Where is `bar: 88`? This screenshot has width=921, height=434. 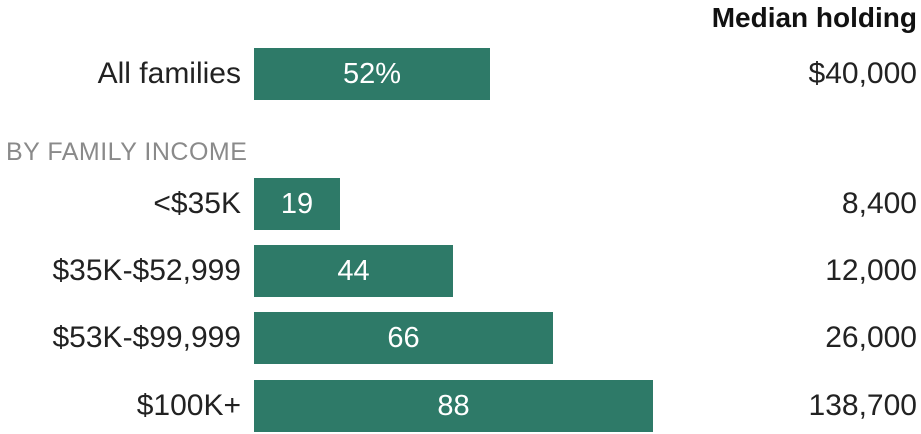
bar: 88 is located at coordinates (453, 406).